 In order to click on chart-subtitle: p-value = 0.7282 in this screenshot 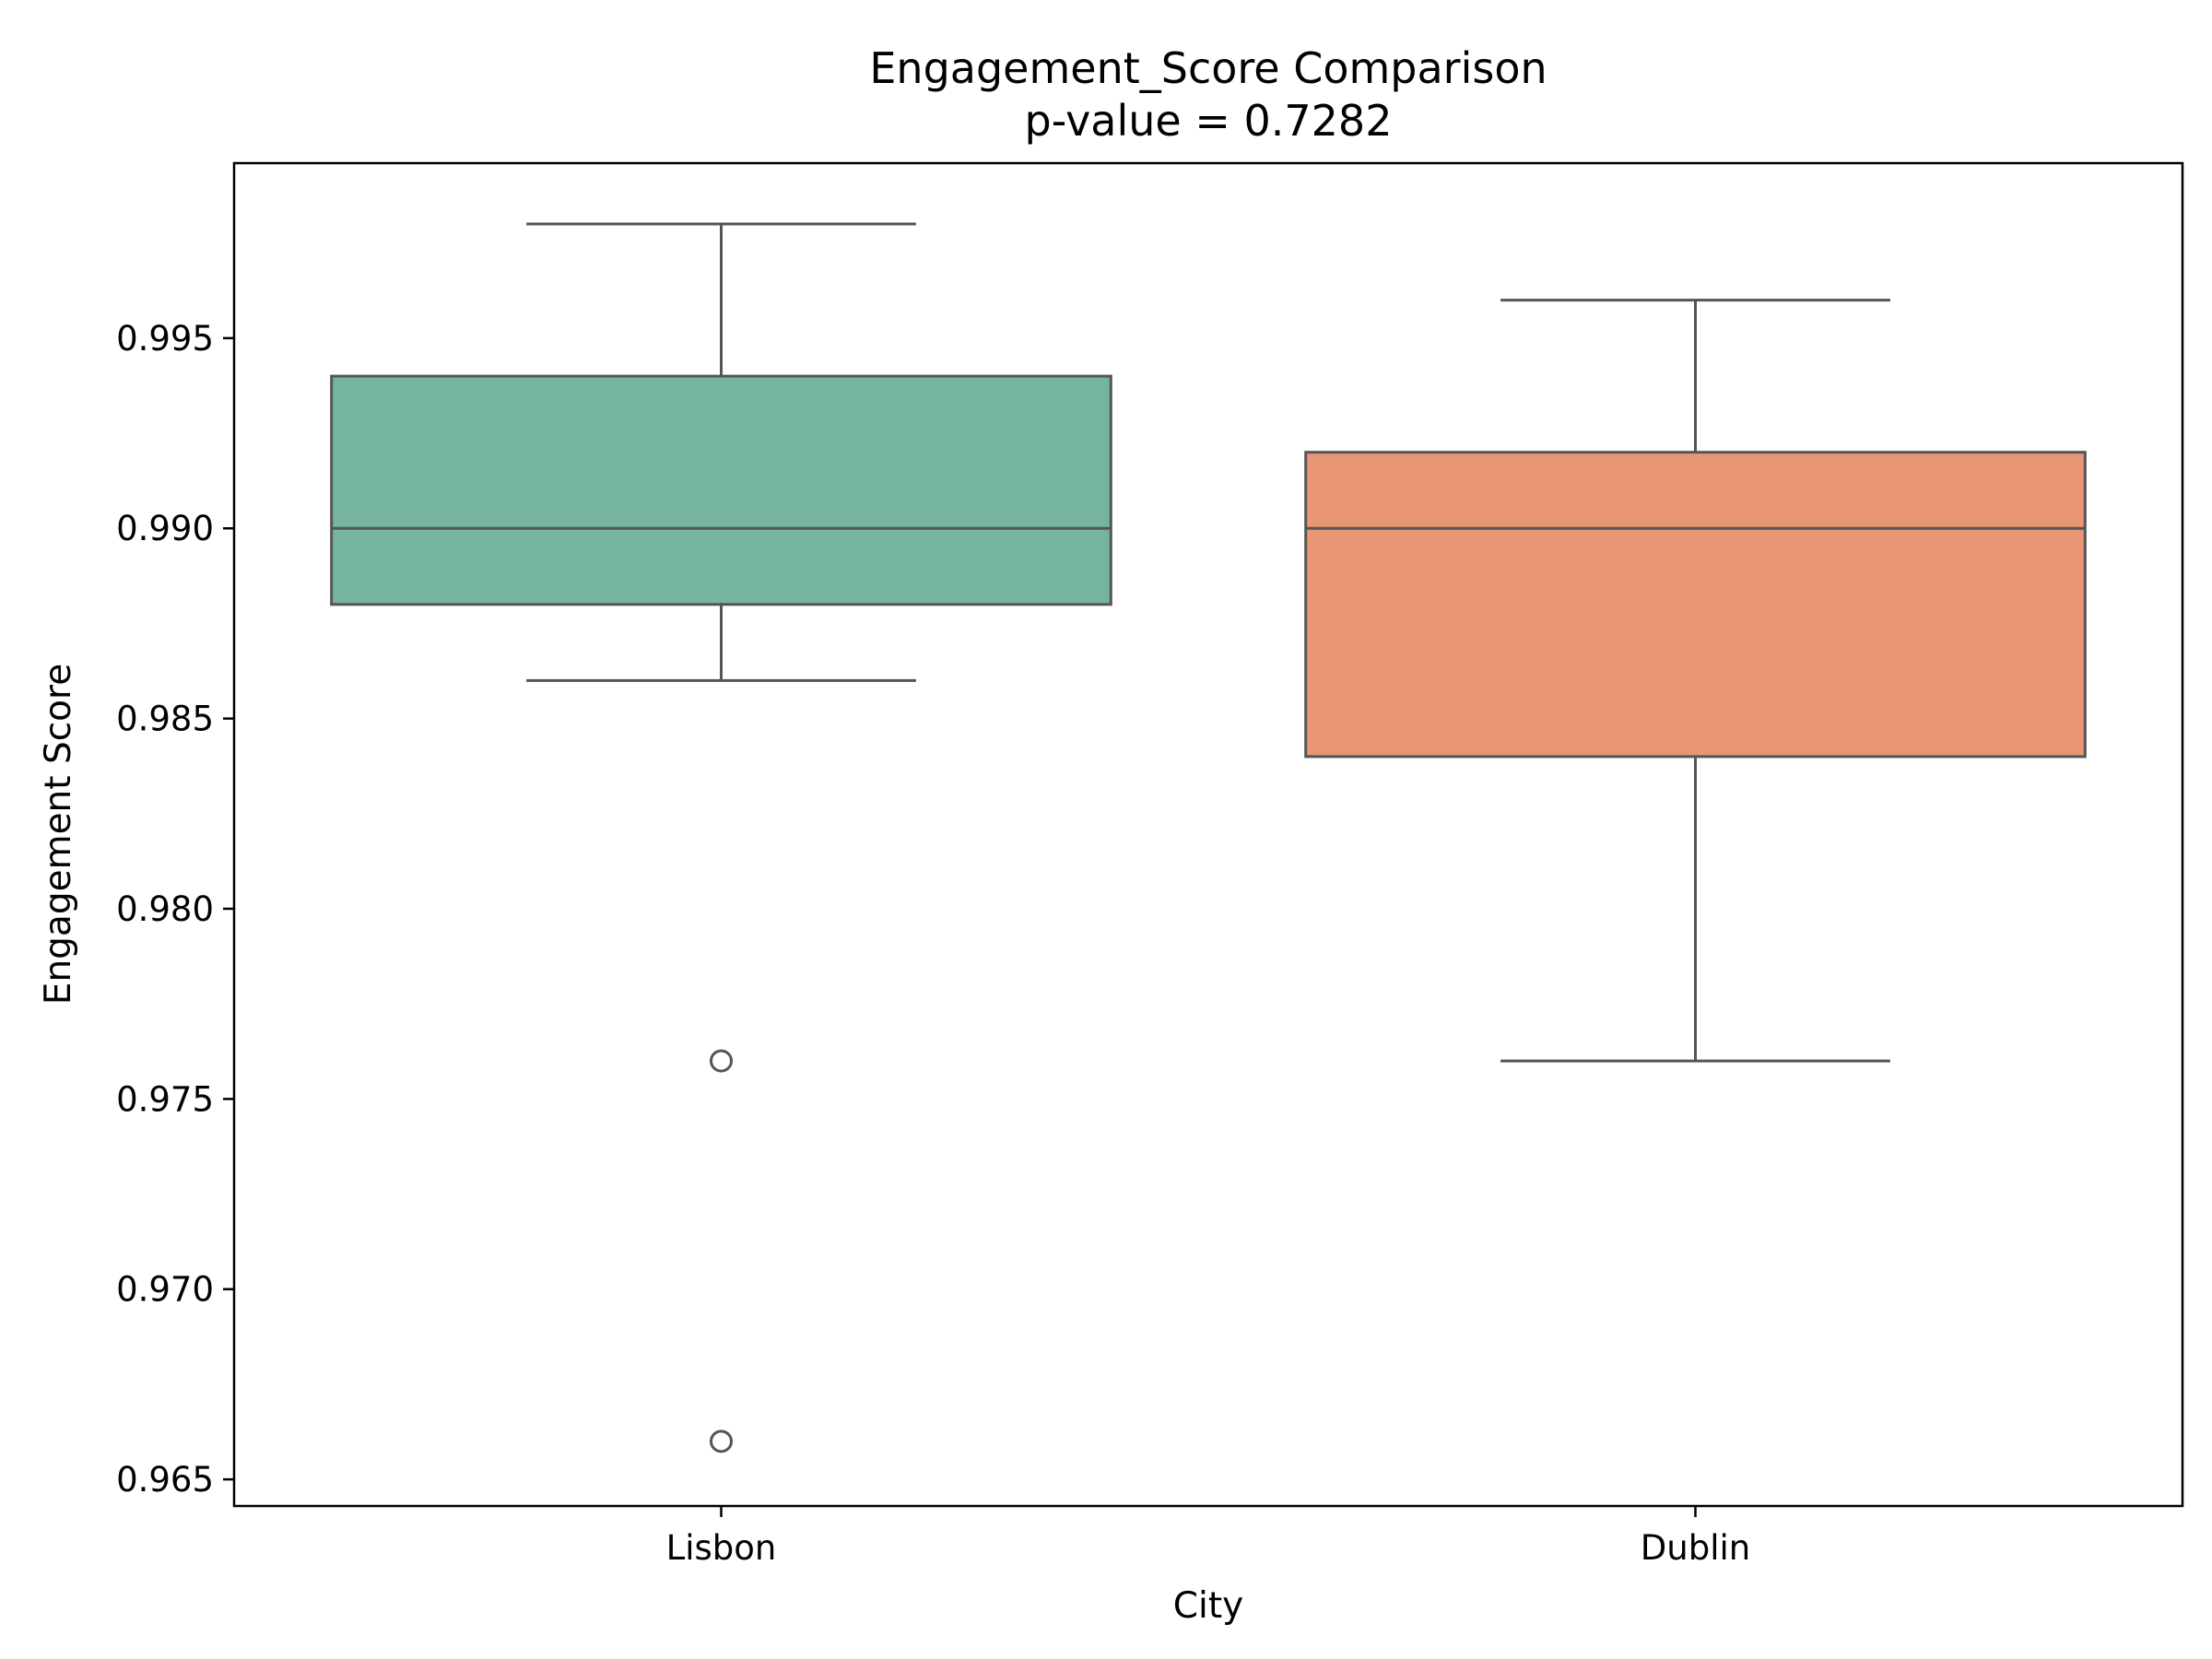, I will do `click(1209, 121)`.